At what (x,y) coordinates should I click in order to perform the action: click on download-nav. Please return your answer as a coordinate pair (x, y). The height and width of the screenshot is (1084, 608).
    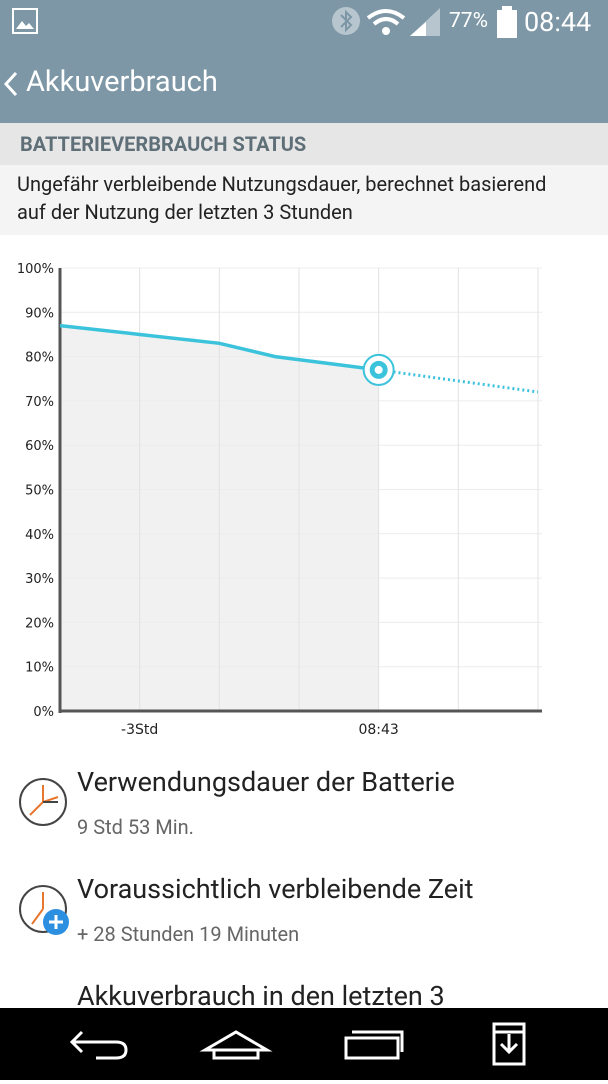
    Looking at the image, I should click on (509, 1044).